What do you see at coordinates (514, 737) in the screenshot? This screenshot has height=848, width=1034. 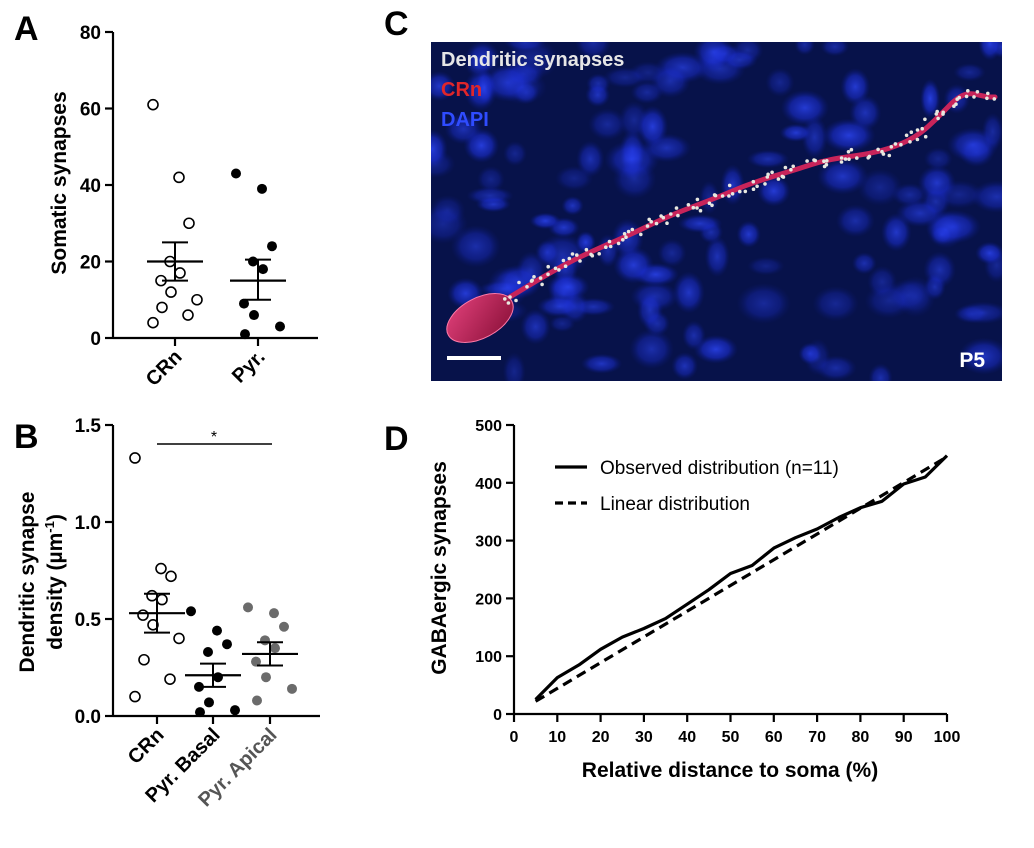 I see `x-tick-label: 0` at bounding box center [514, 737].